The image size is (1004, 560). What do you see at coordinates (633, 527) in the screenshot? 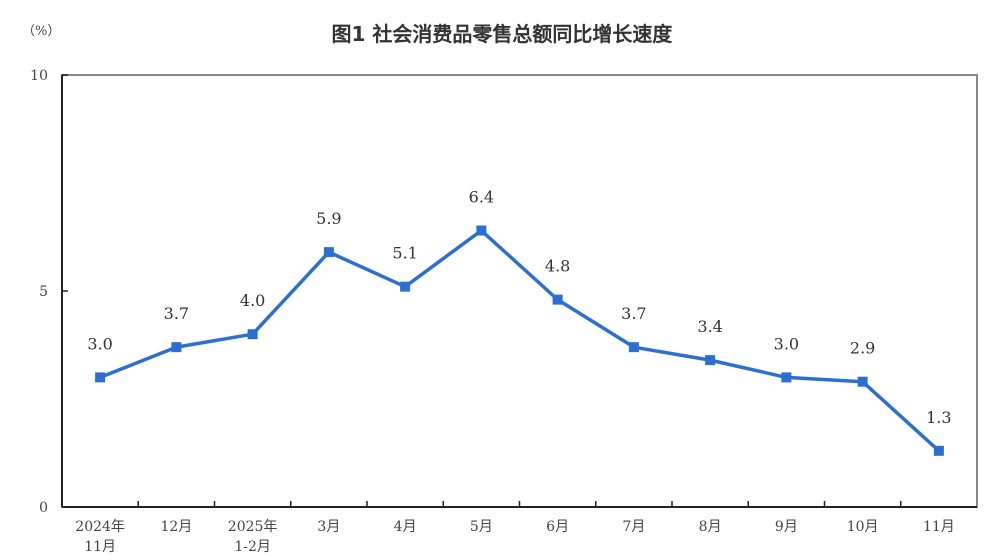
I see `x-tick-label: 7月` at bounding box center [633, 527].